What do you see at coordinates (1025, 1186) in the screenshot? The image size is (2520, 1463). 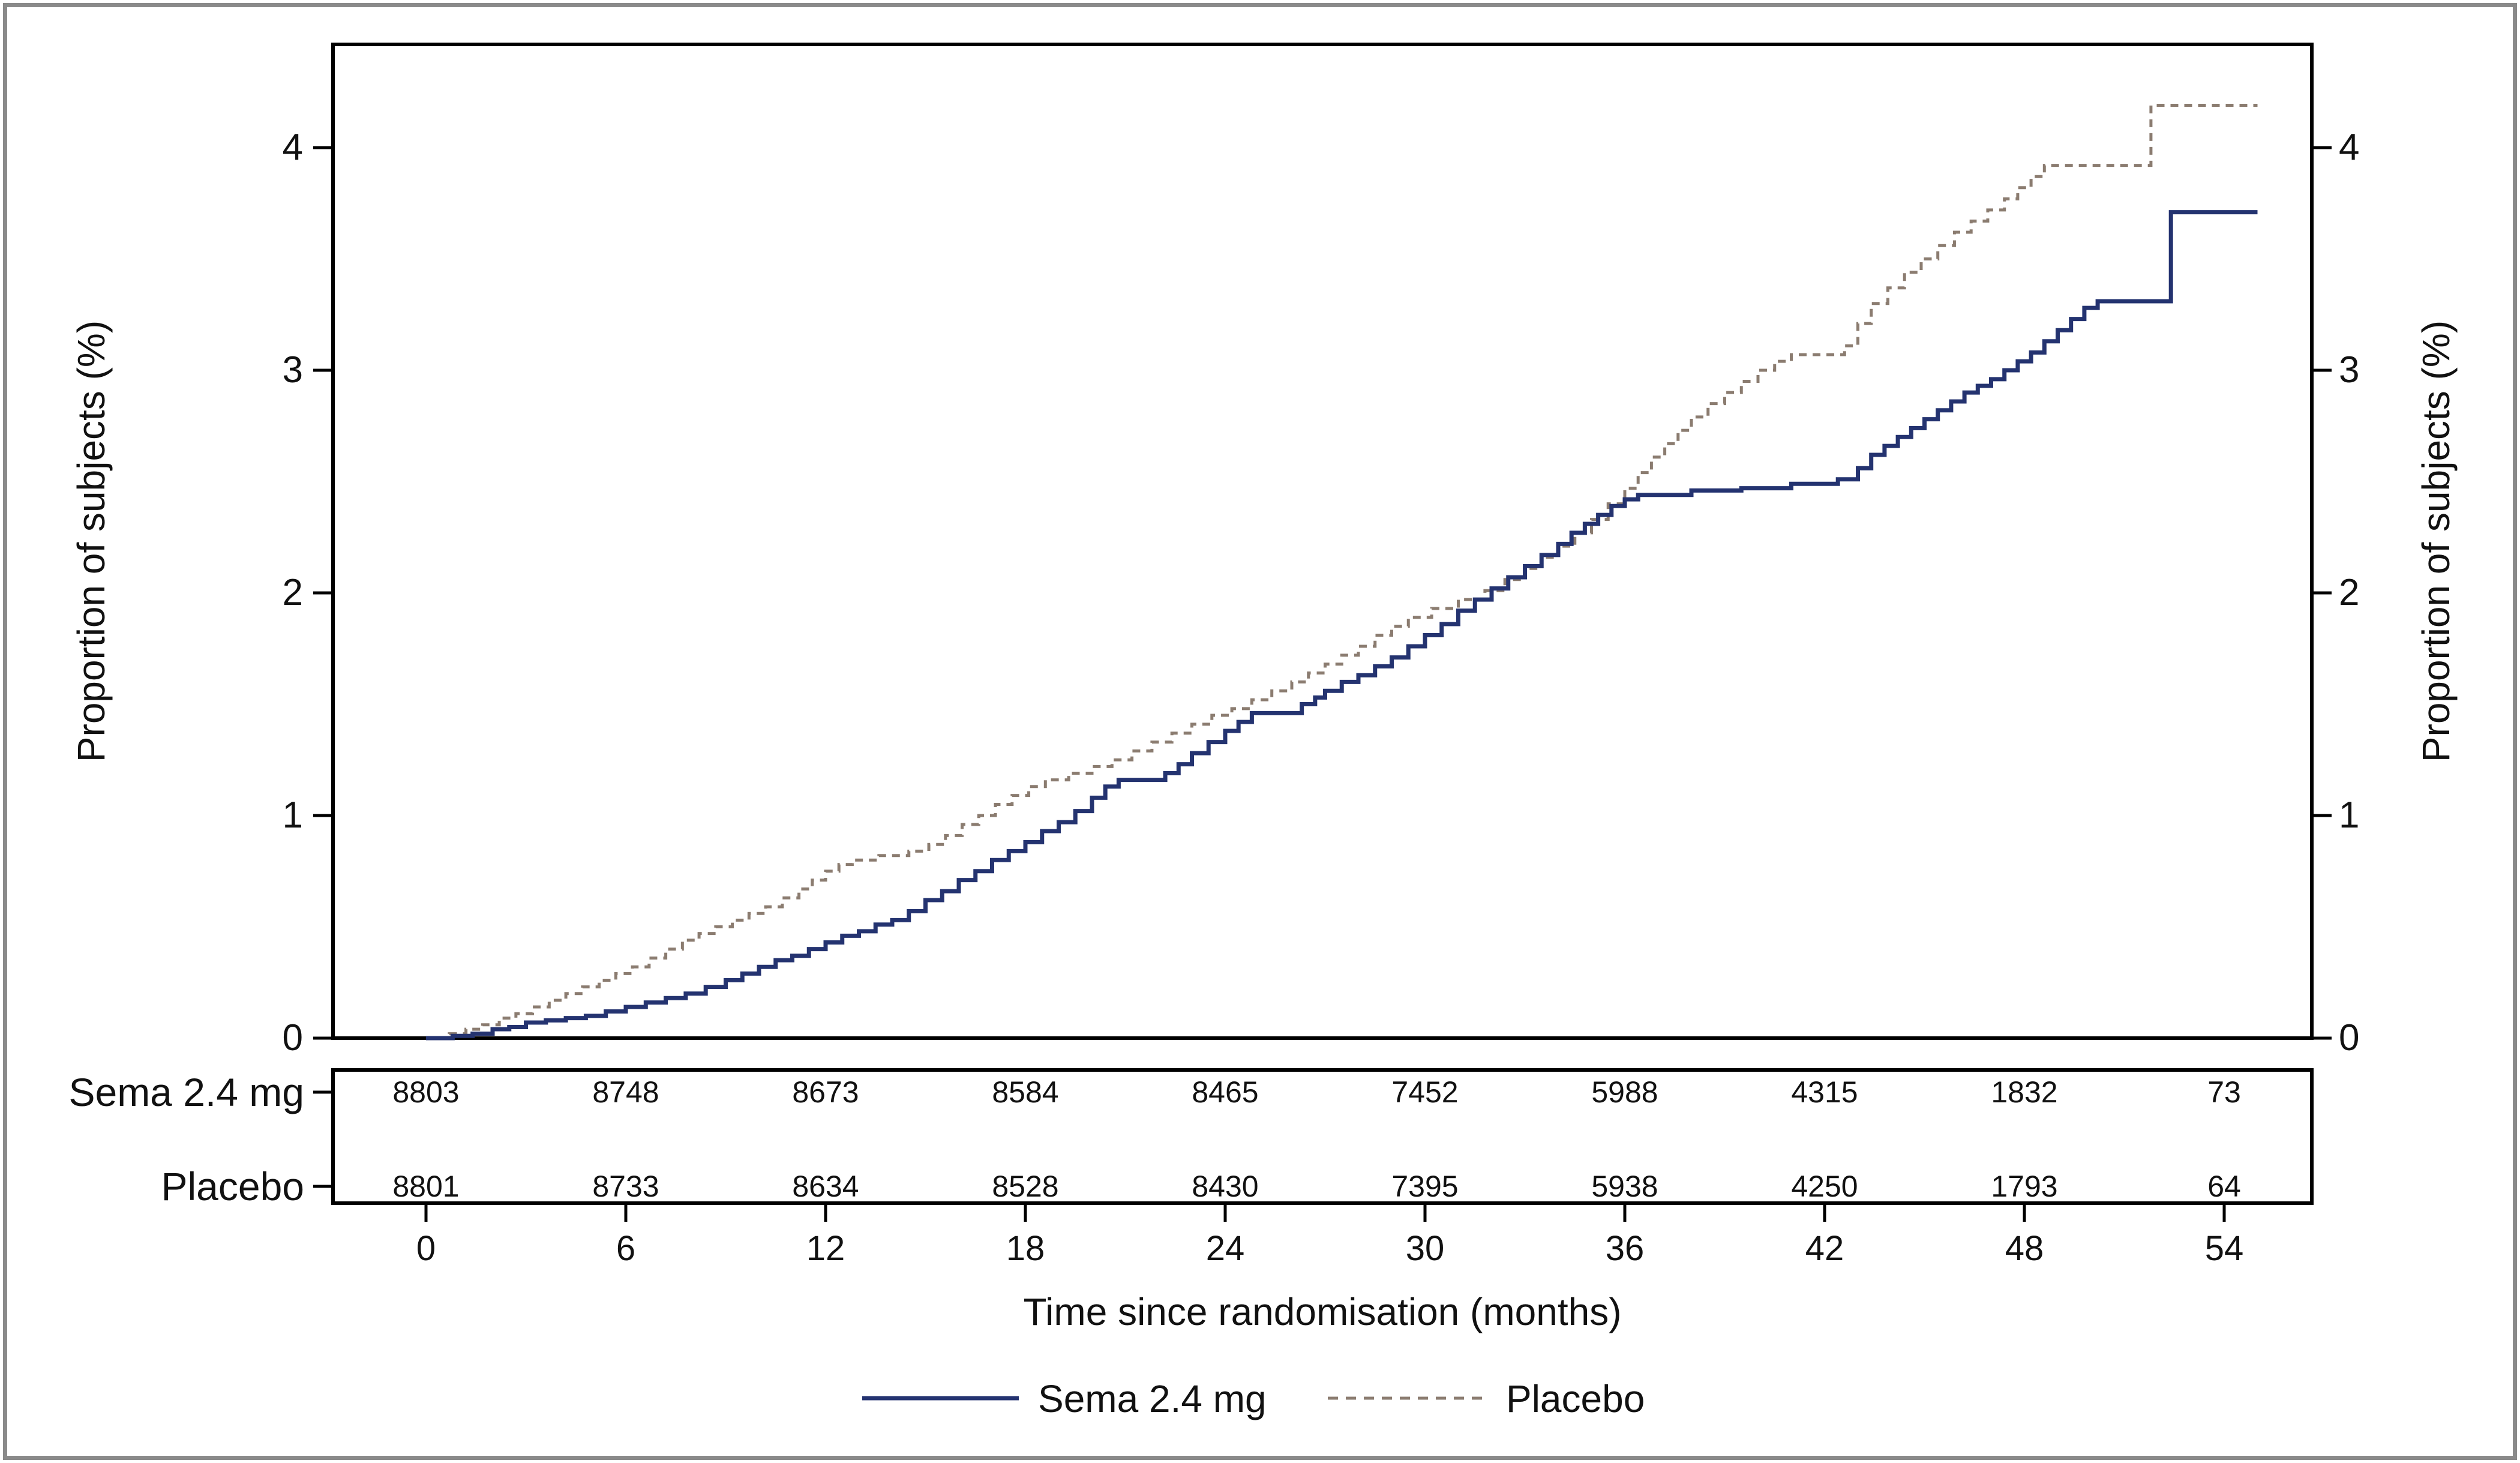 I see `risk-count: 8528` at bounding box center [1025, 1186].